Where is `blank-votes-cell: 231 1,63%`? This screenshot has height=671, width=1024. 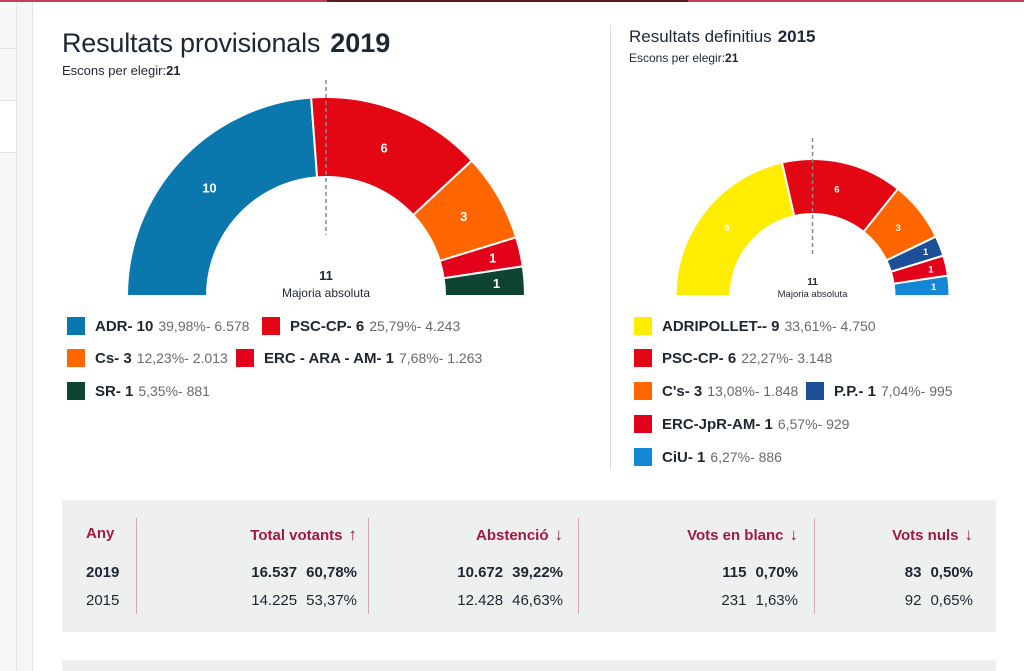 blank-votes-cell: 231 1,63% is located at coordinates (759, 600).